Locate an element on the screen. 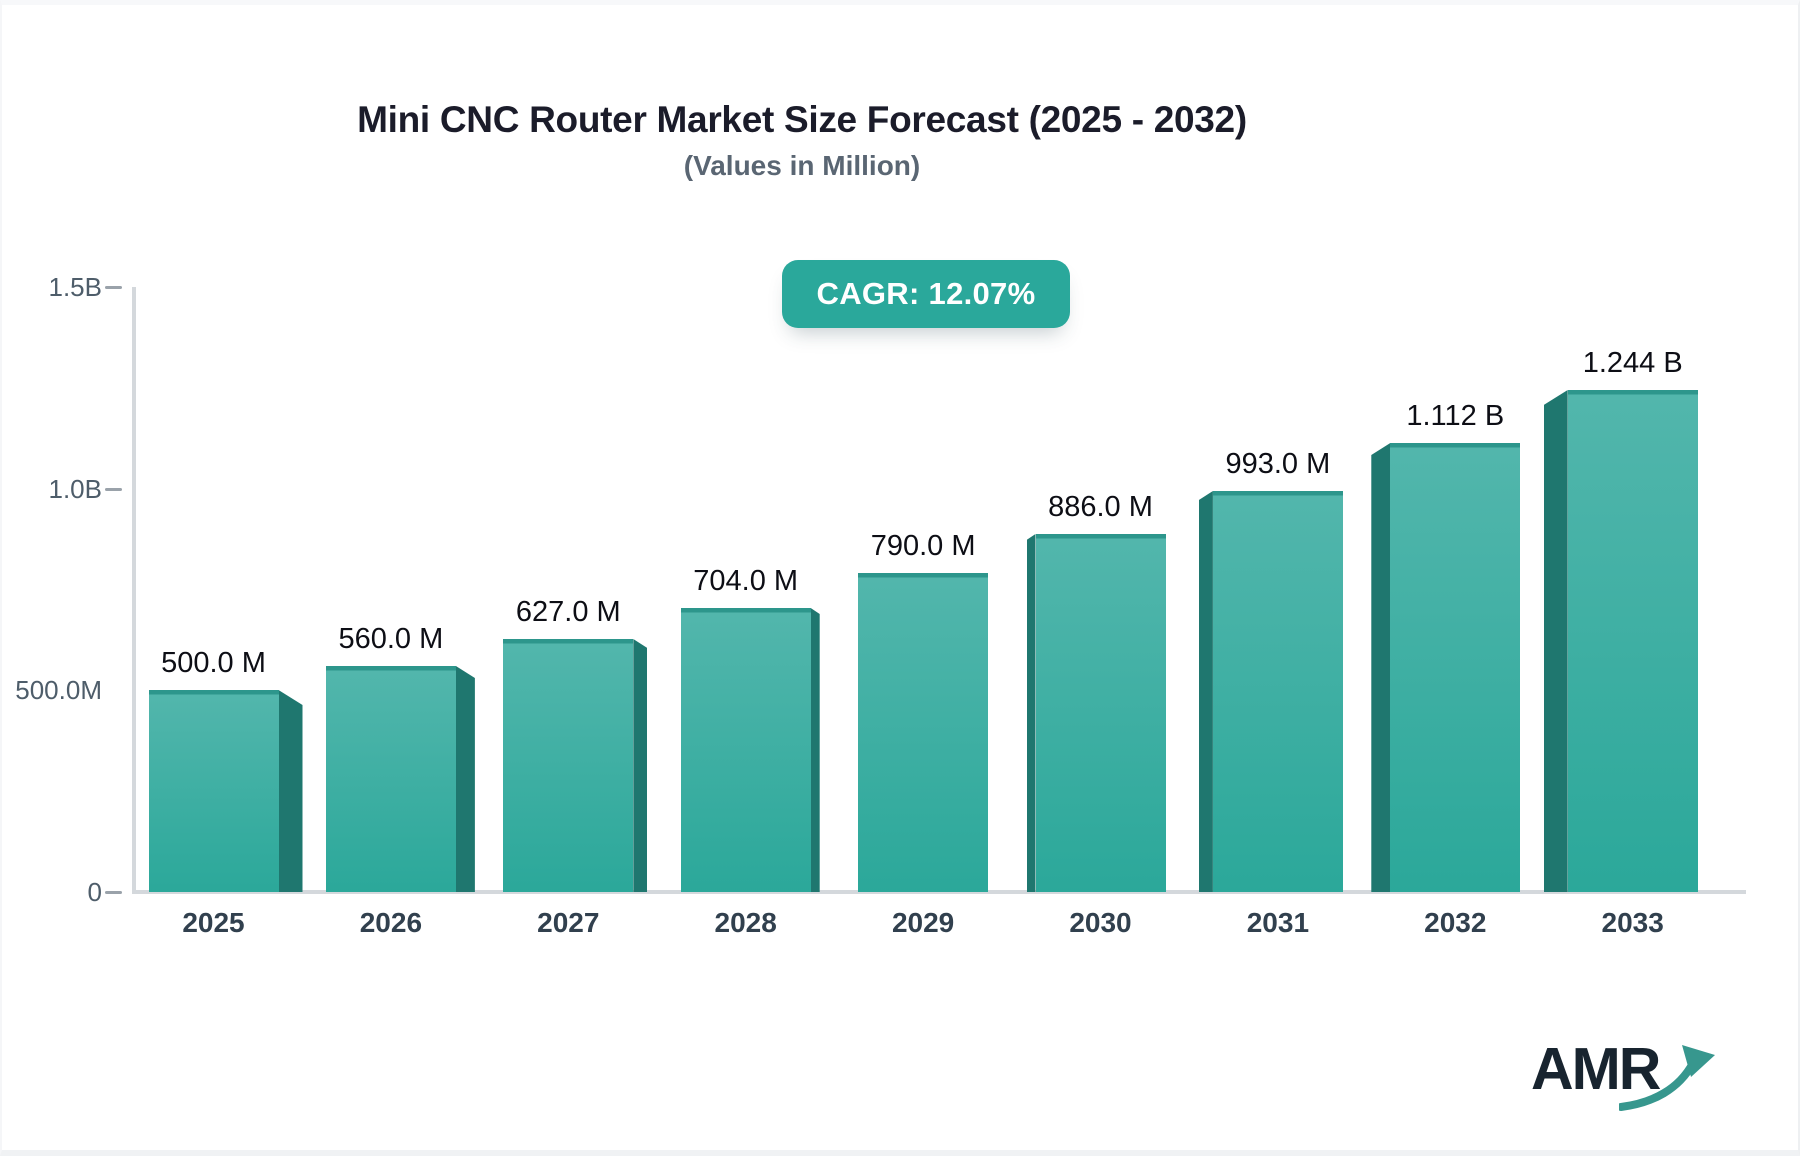 This screenshot has height=1156, width=1800. bar-value-label: 1.244 B is located at coordinates (1632, 363).